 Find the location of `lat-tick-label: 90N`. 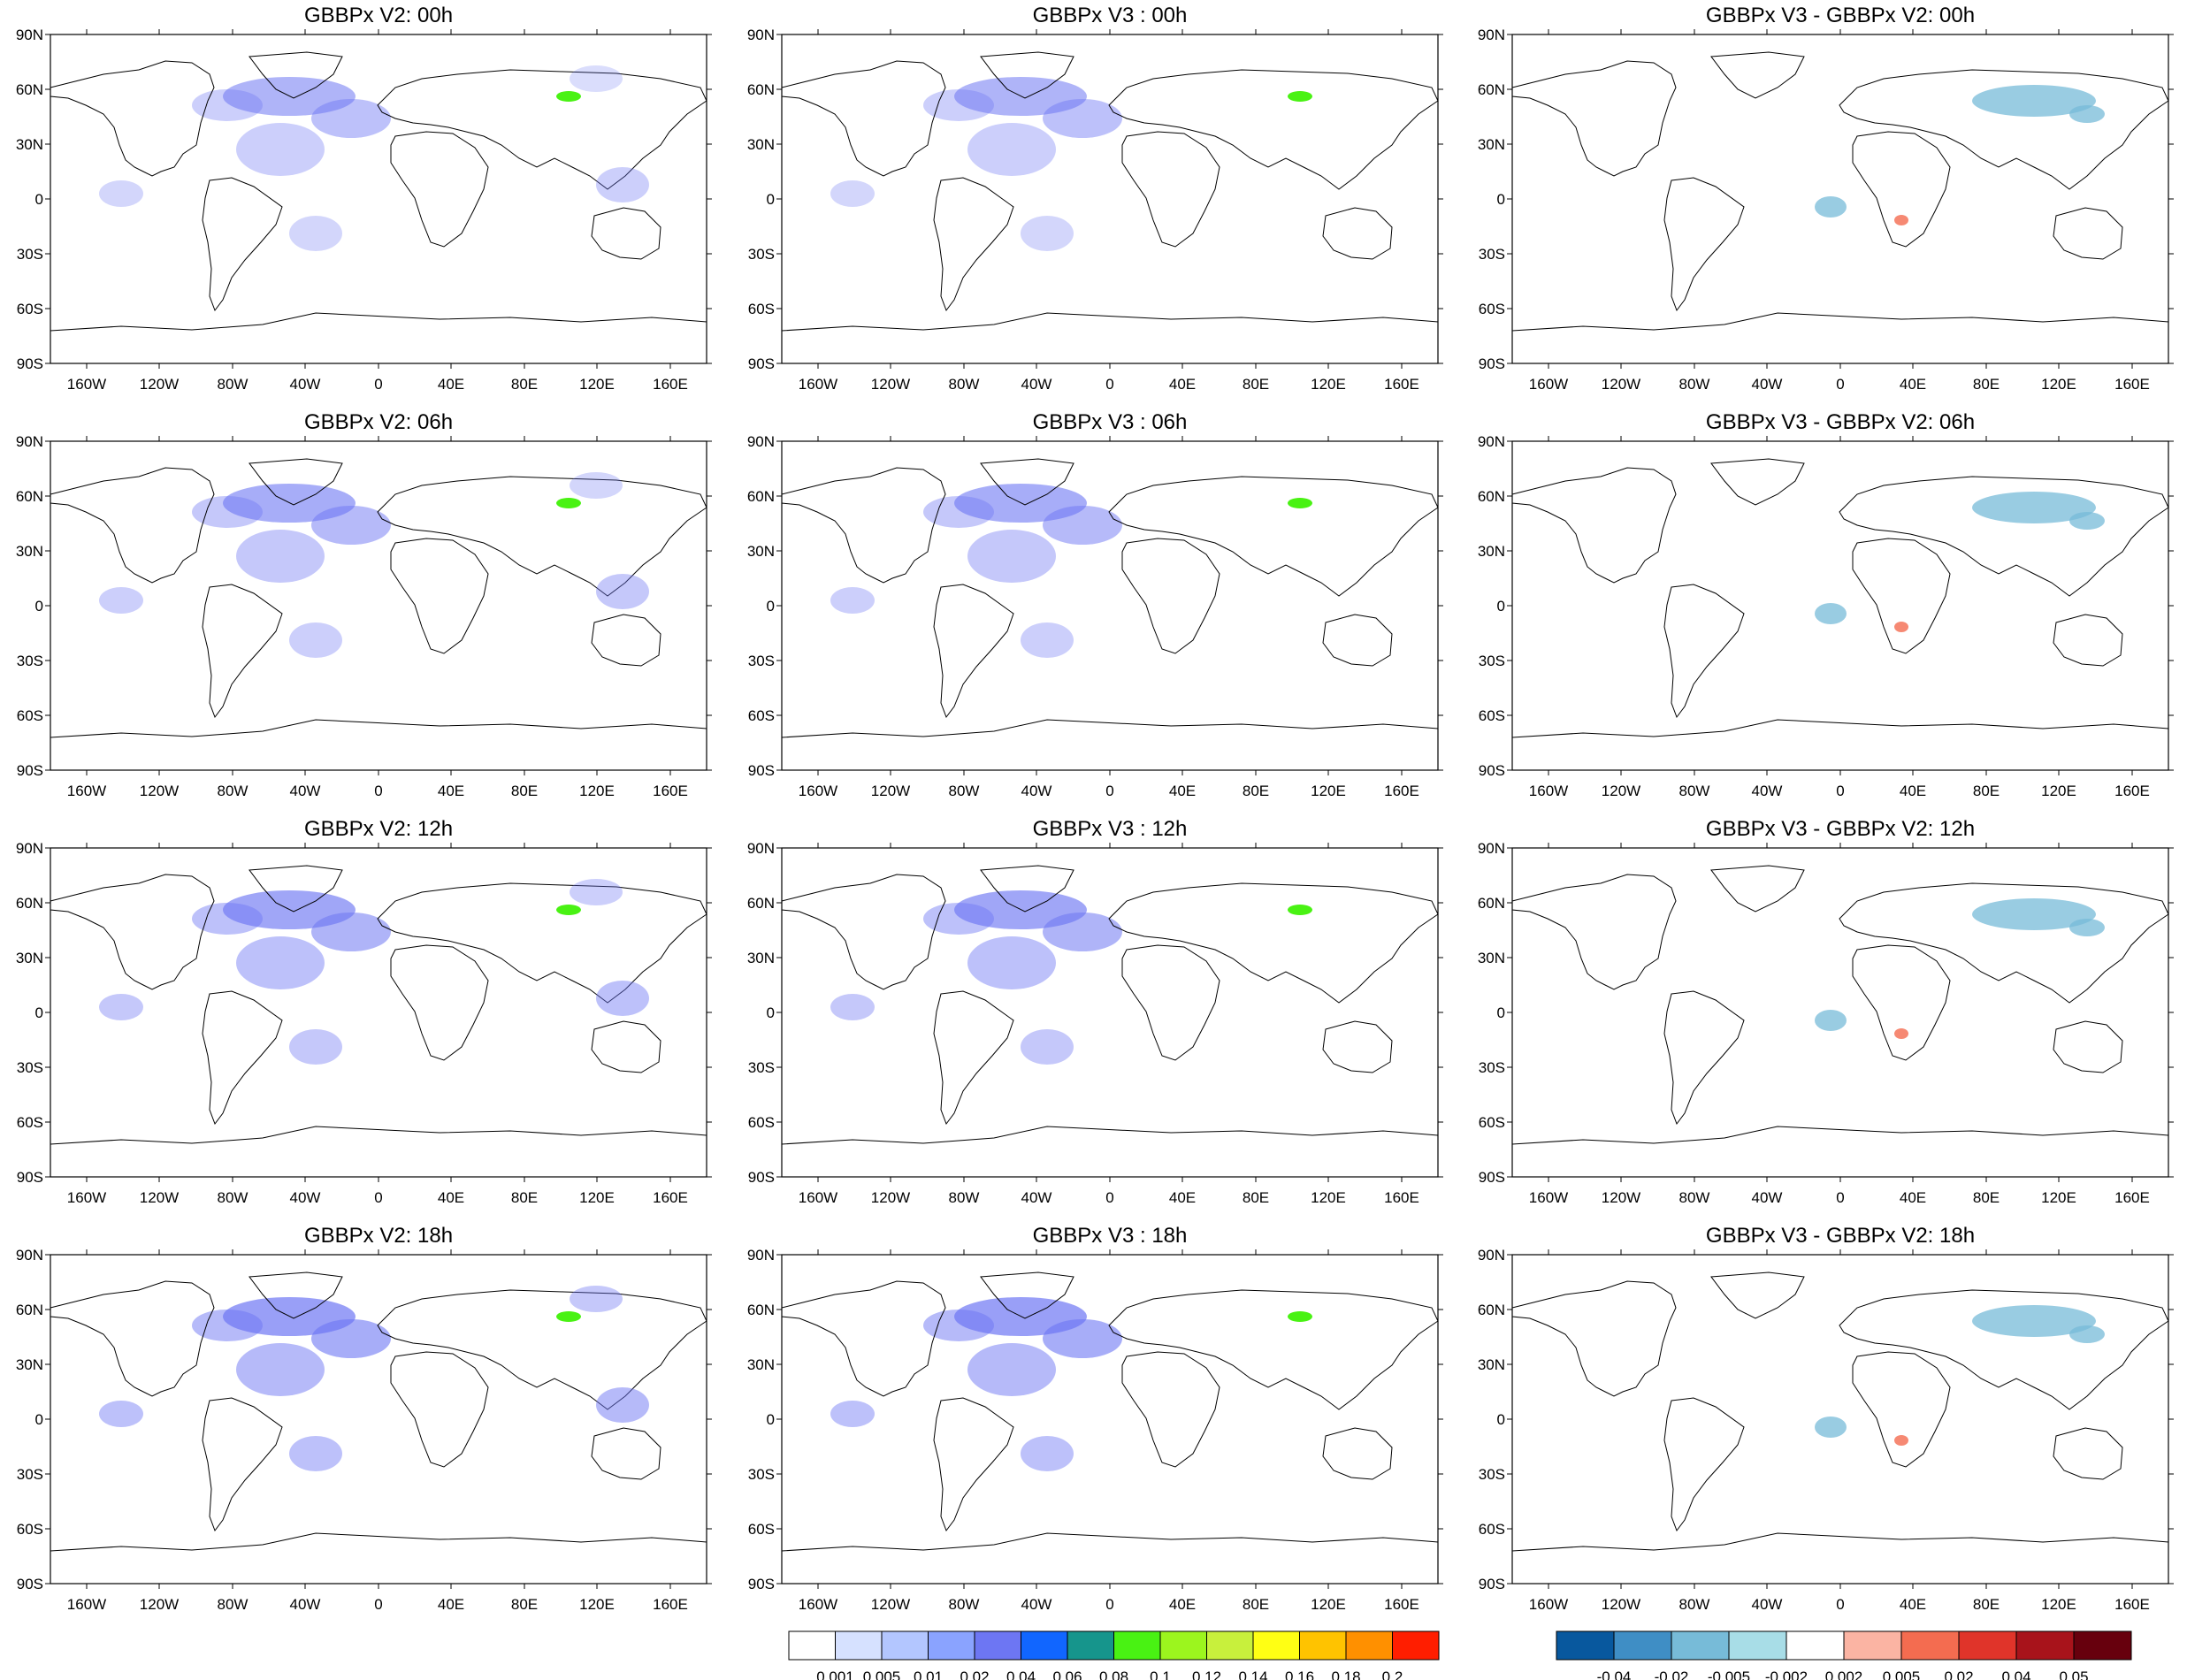

lat-tick-label: 90N is located at coordinates (1491, 1255).